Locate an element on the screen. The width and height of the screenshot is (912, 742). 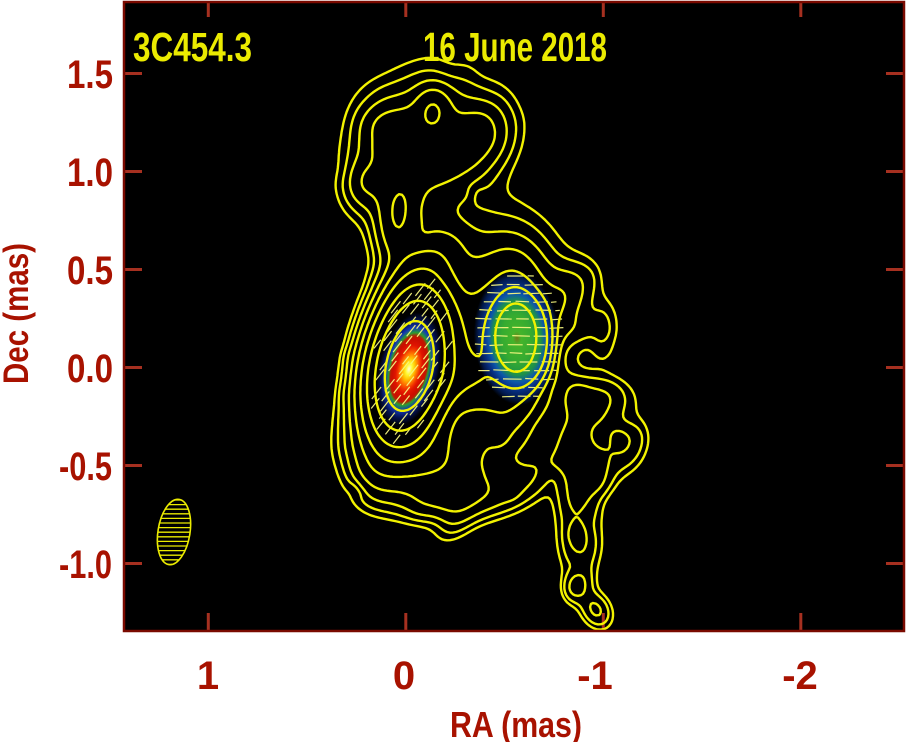
svg-text: Dec (mas) is located at coordinates (18, 313).